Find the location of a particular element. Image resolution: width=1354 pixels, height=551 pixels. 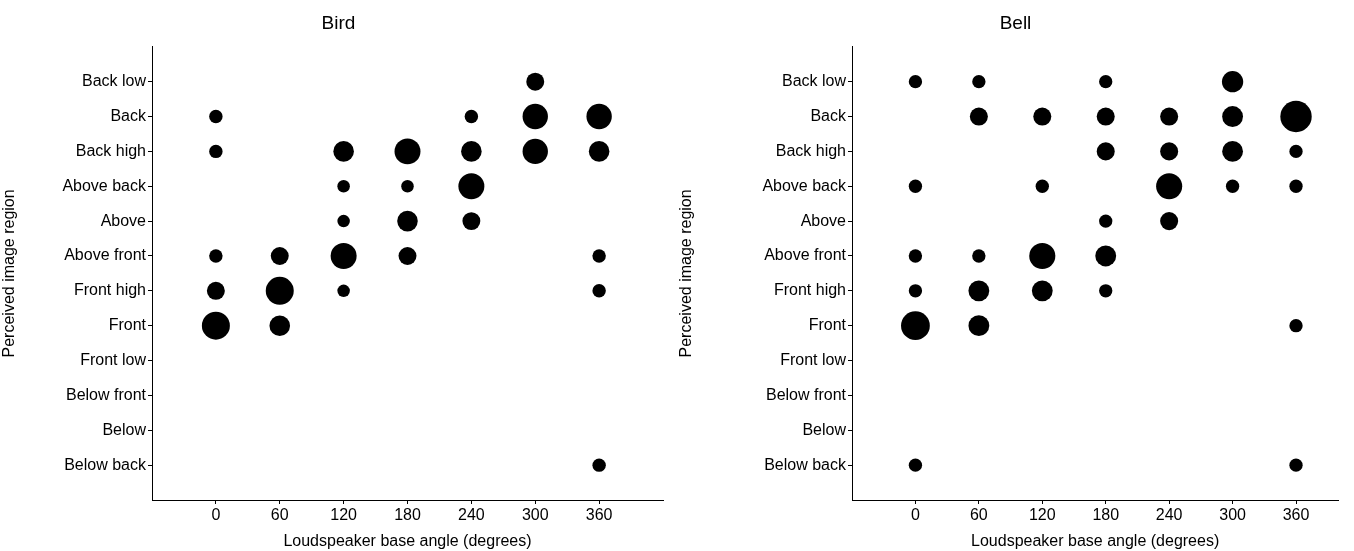

chart-title: Bird is located at coordinates (338, 22).